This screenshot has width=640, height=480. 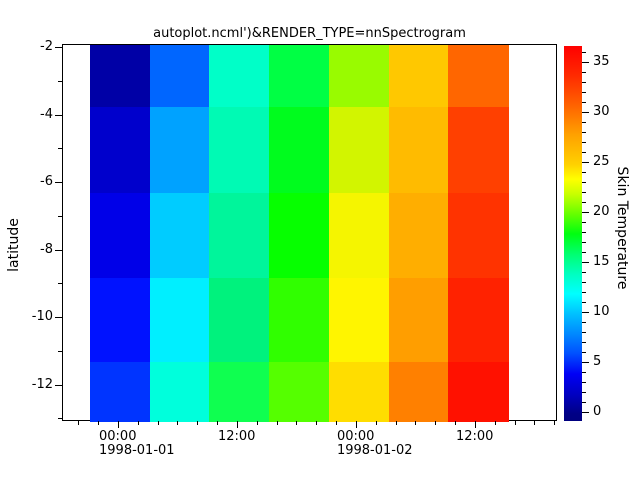 What do you see at coordinates (46, 114) in the screenshot?
I see `y-tick-label: -4` at bounding box center [46, 114].